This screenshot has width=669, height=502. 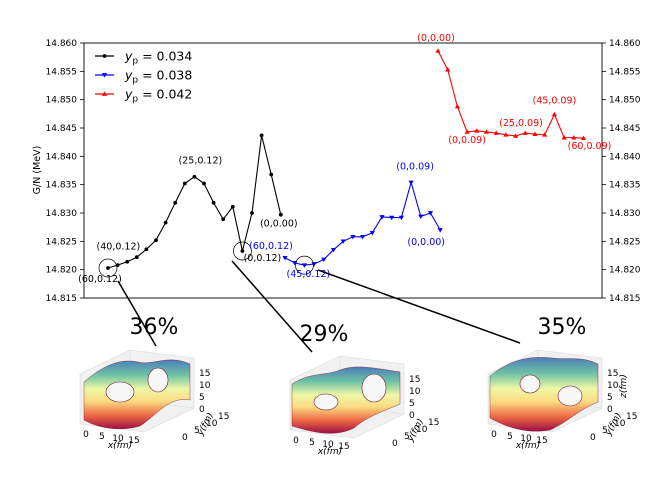 I want to click on y-tick-label: 14.860, so click(x=625, y=44).